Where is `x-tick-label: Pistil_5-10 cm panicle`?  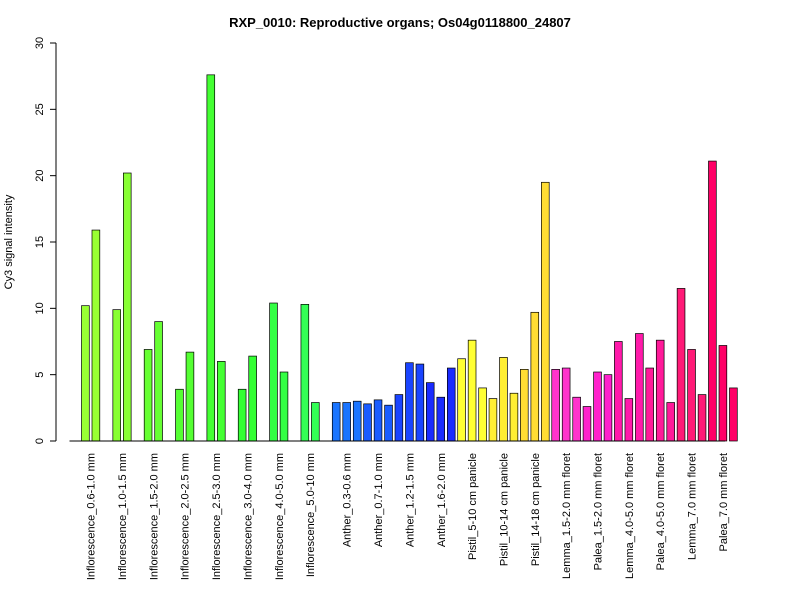
x-tick-label: Pistil_5-10 cm panicle is located at coordinates (473, 506).